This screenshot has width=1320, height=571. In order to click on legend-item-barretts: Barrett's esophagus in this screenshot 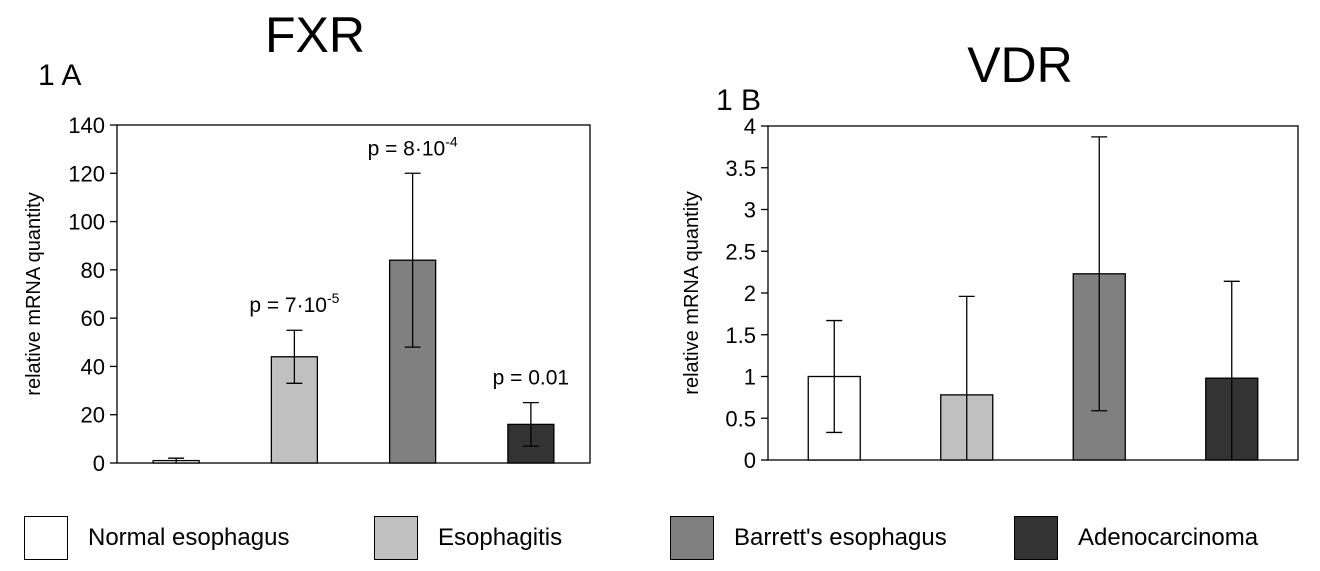, I will do `click(808, 538)`.